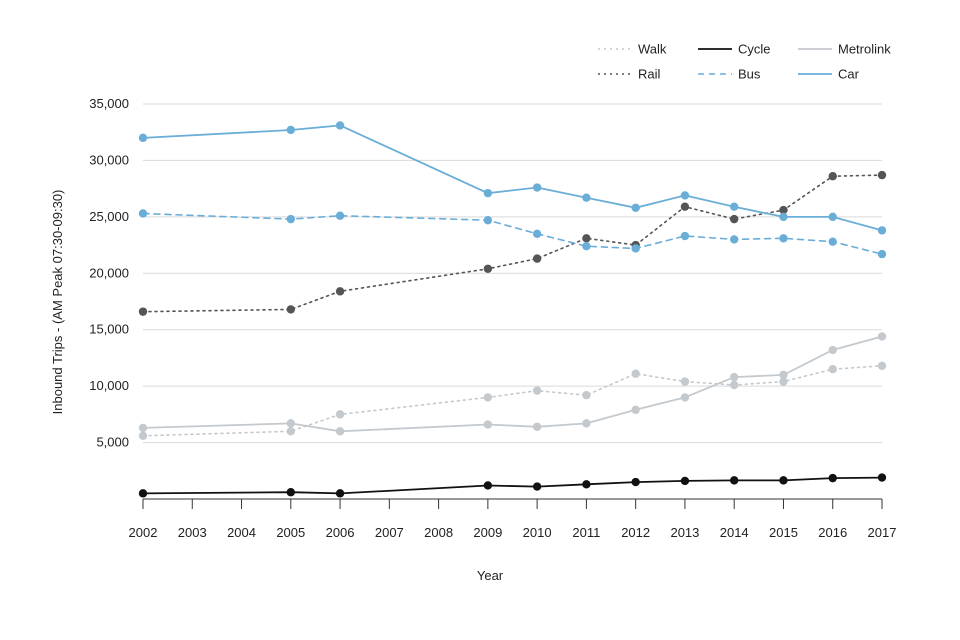 The height and width of the screenshot is (640, 960). What do you see at coordinates (109, 329) in the screenshot?
I see `y-tick-label: 15,000` at bounding box center [109, 329].